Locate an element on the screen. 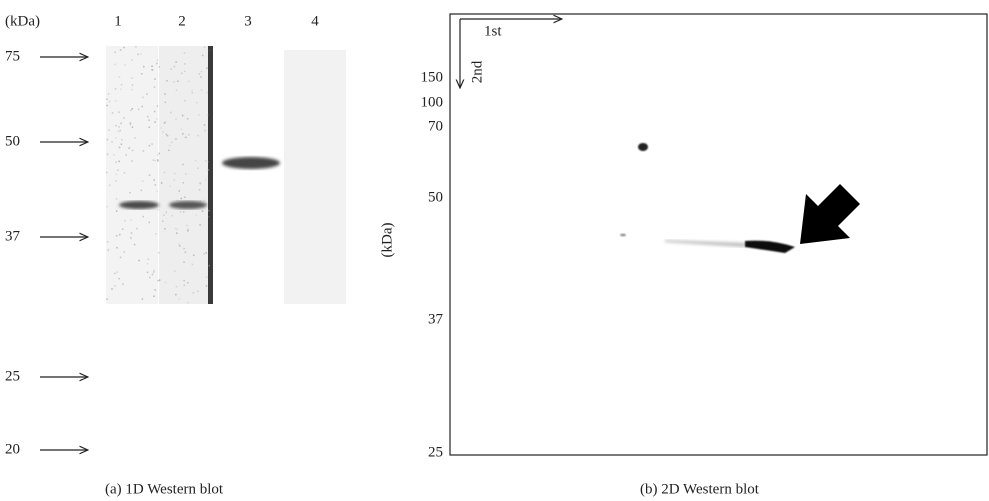  marker-label: 75 is located at coordinates (12, 56).